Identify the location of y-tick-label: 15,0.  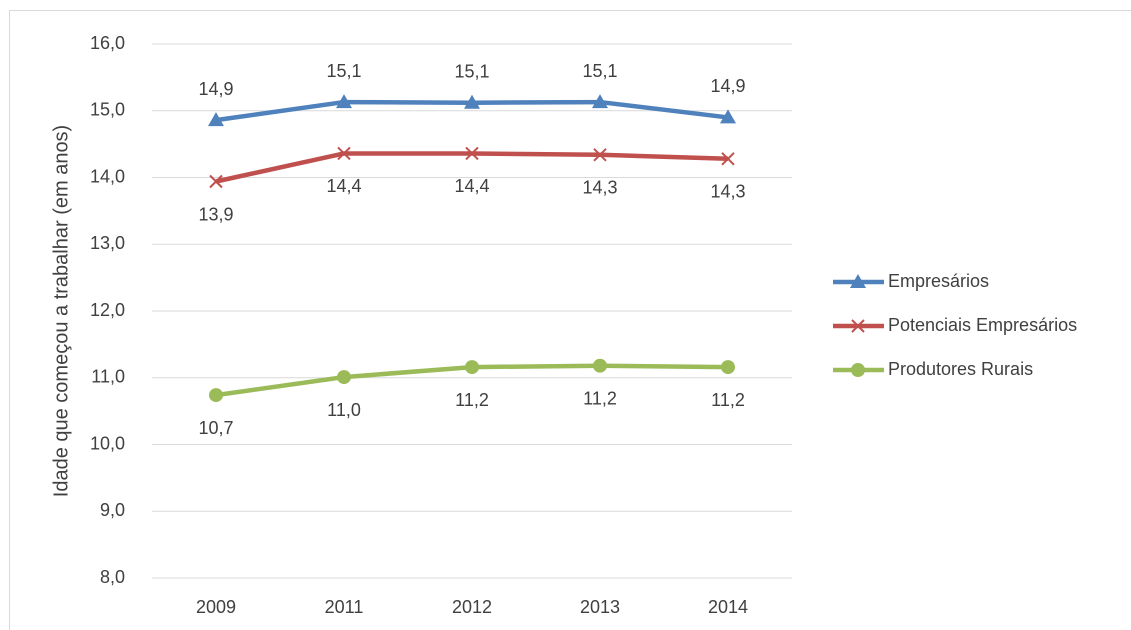
(107, 110).